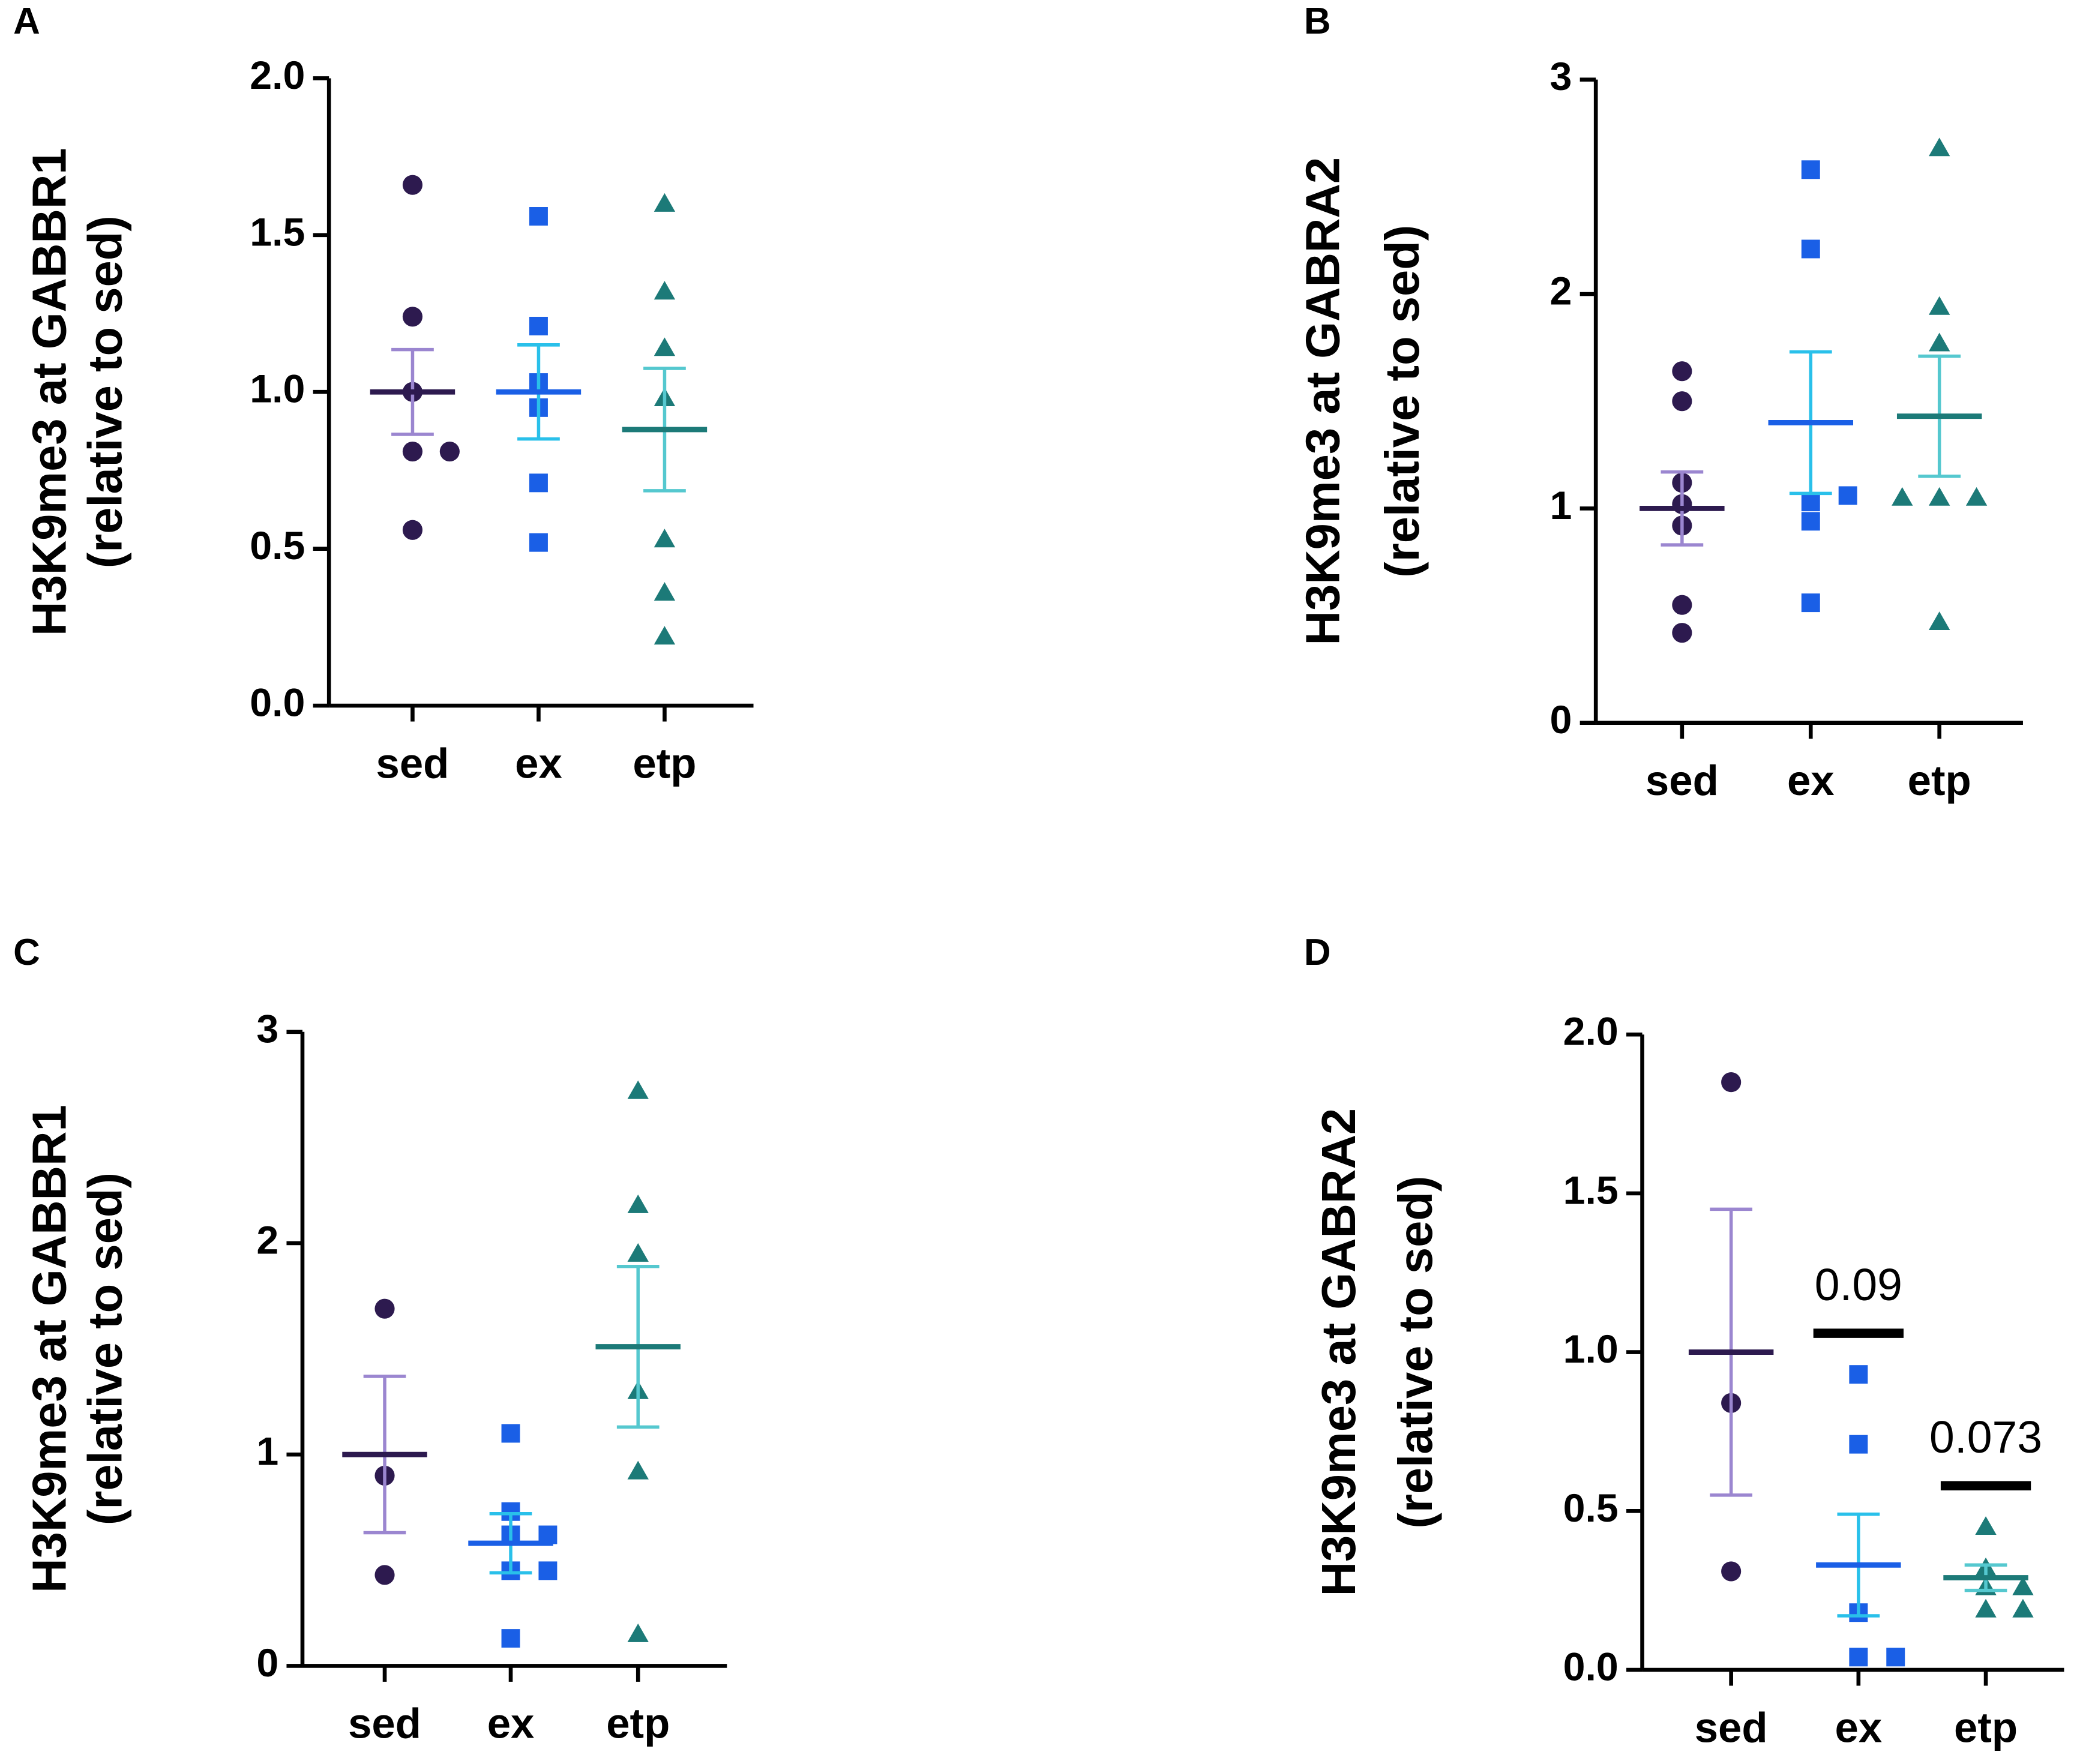 This screenshot has height=1764, width=2080. I want to click on annotation-text: 0.09, so click(1859, 1284).